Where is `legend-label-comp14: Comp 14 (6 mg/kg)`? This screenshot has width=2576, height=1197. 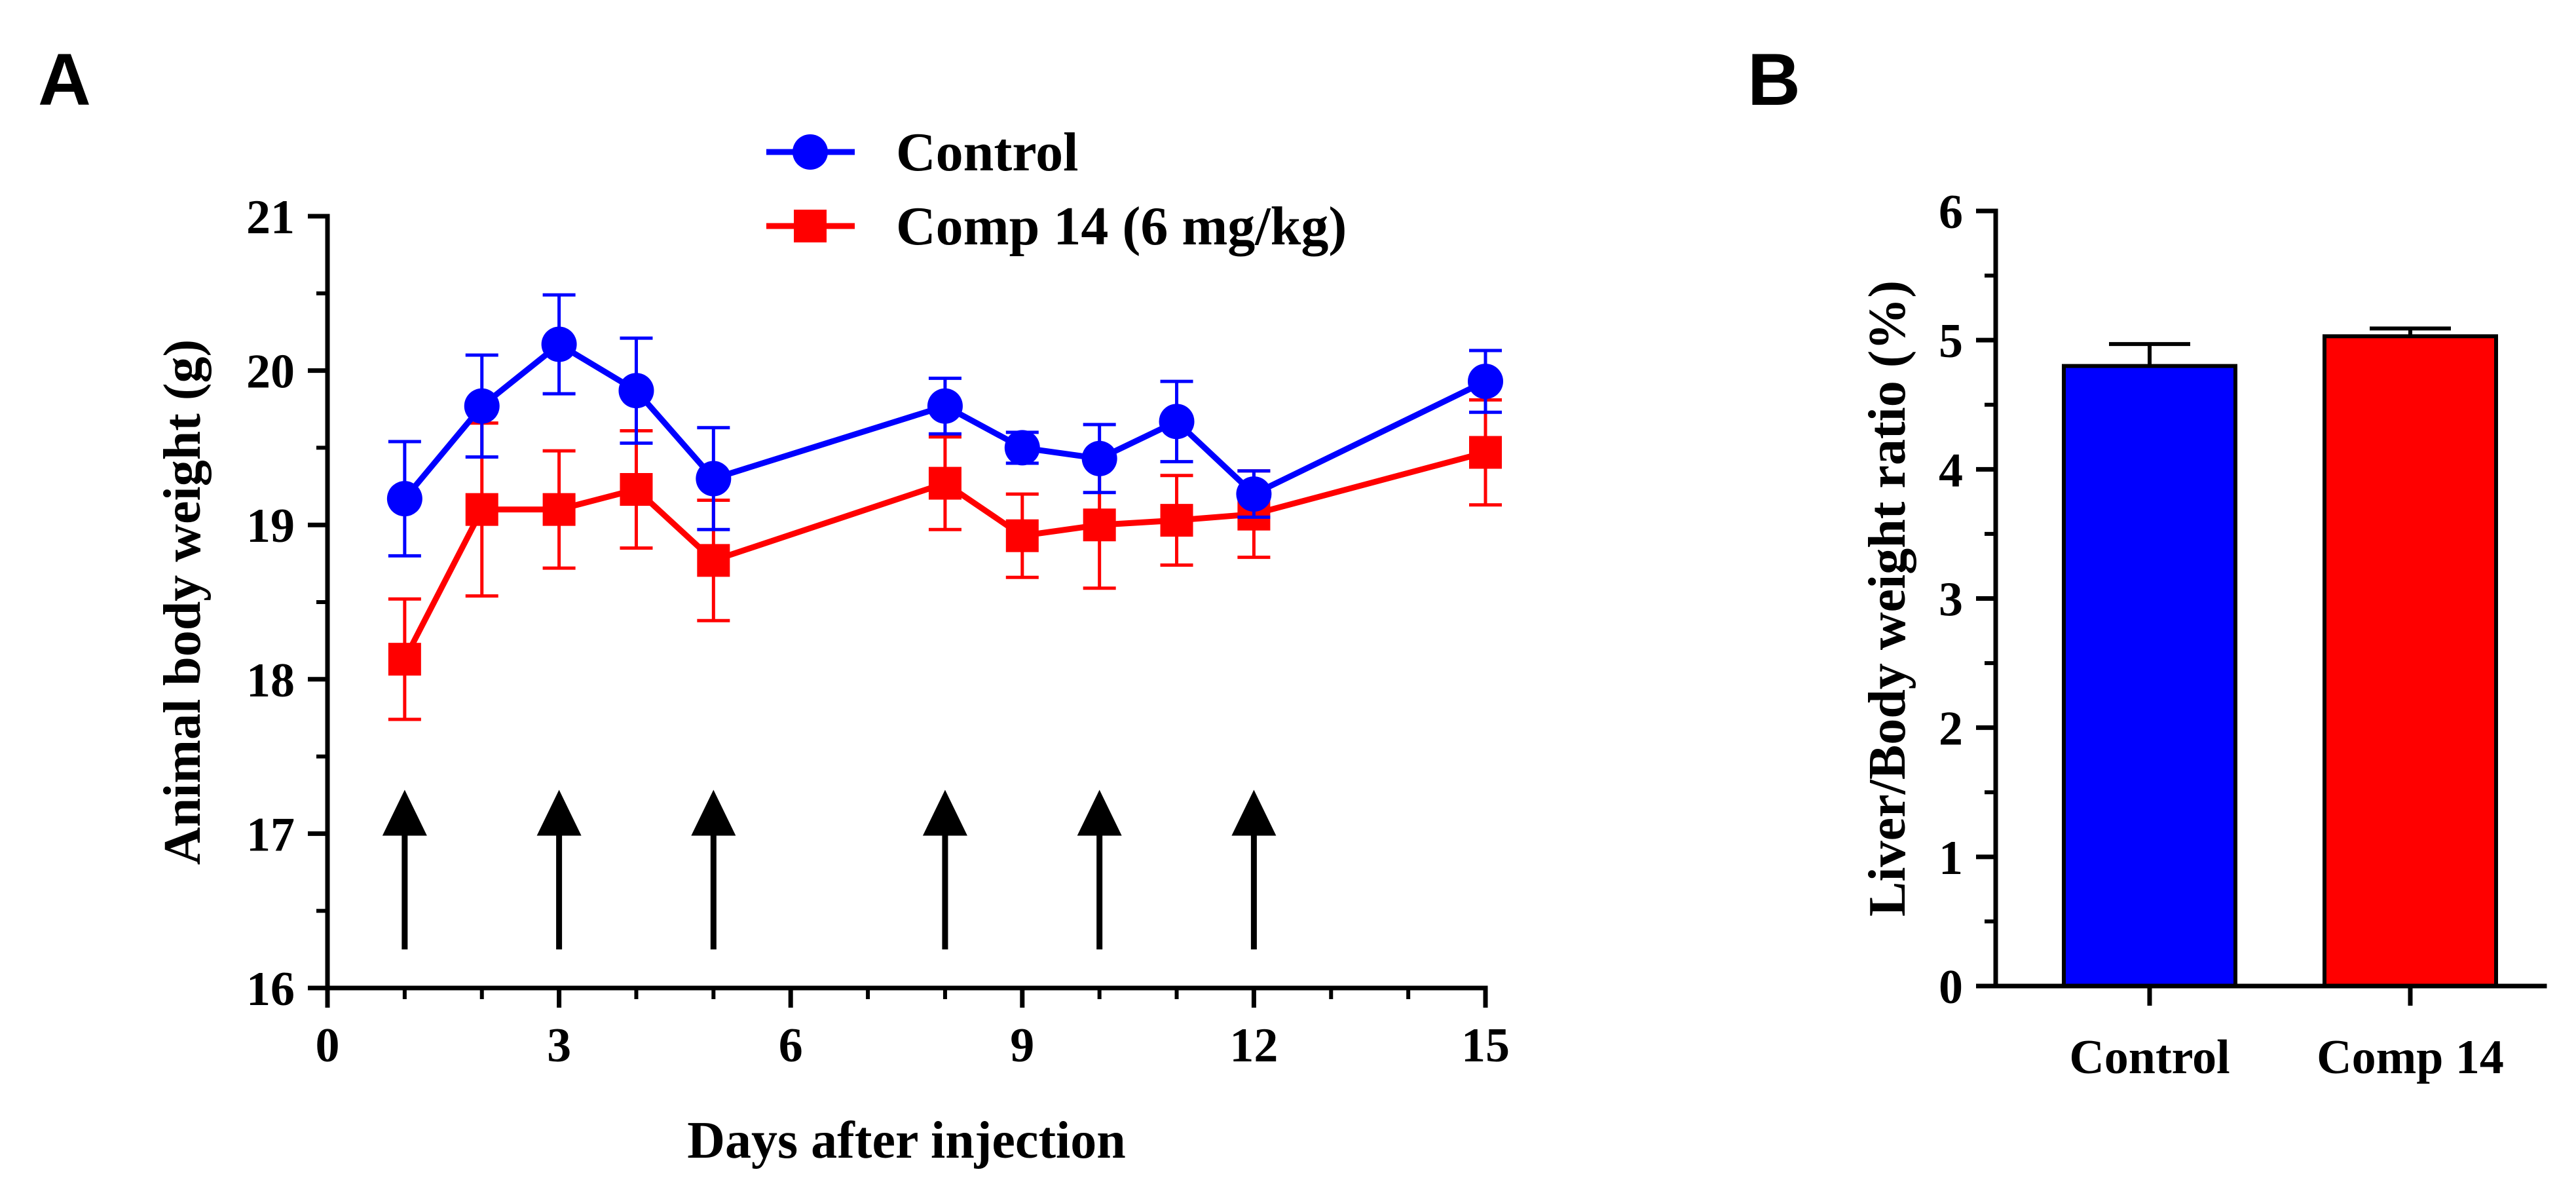 legend-label-comp14: Comp 14 (6 mg/kg) is located at coordinates (1121, 226).